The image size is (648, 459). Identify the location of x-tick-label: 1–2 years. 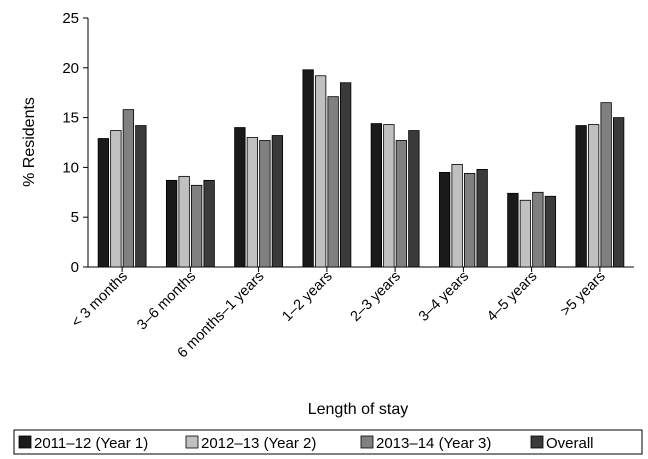
(307, 297).